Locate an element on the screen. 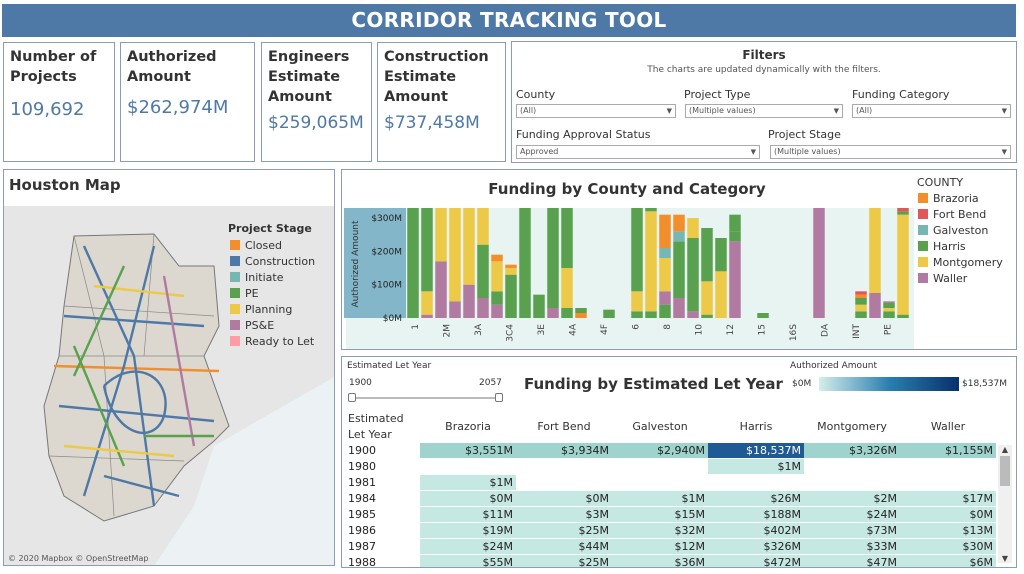  row-header-label: Estimated Let Year is located at coordinates (376, 426).